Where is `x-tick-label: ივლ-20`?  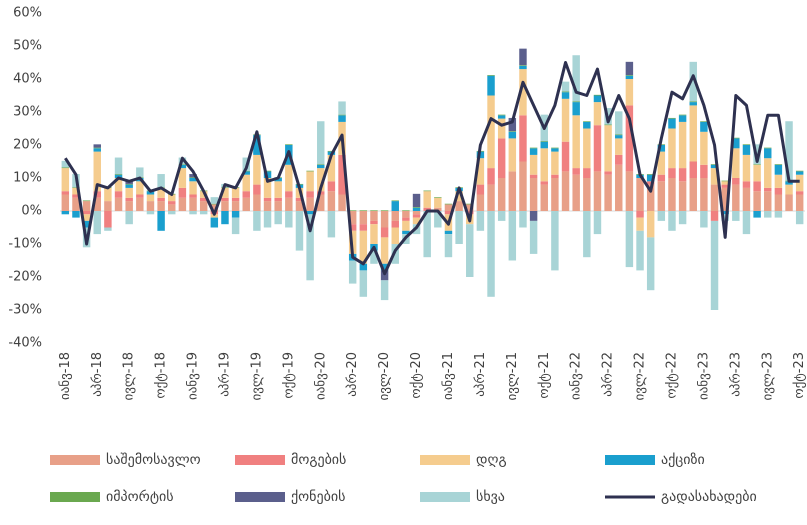 x-tick-label: ივლ-20 is located at coordinates (384, 376).